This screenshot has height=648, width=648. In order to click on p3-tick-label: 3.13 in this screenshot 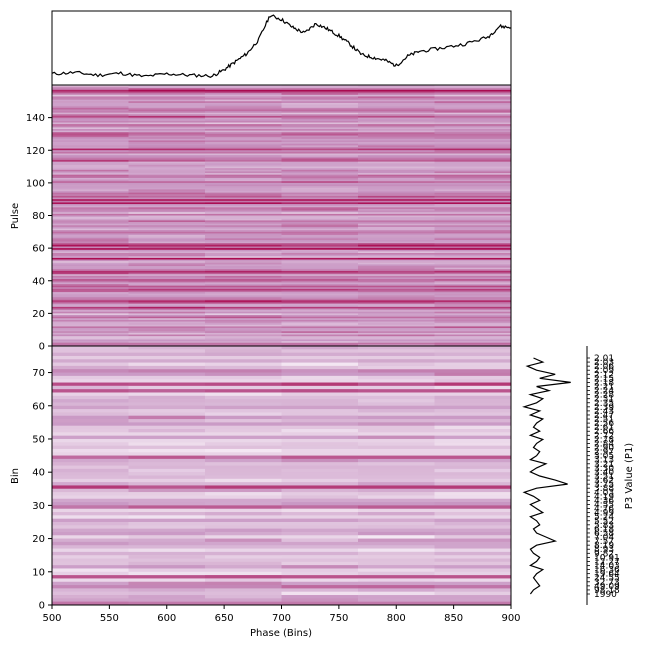, I will do `click(604, 461)`.